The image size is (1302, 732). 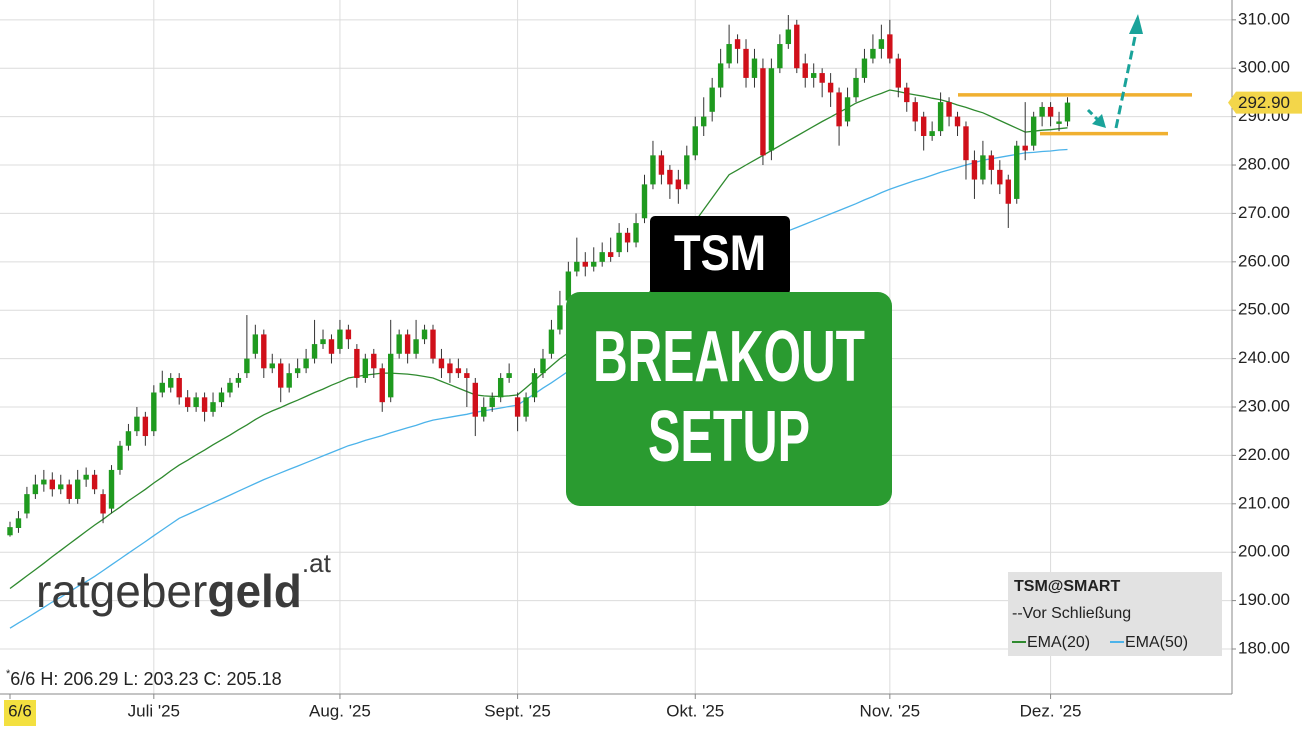 What do you see at coordinates (1067, 586) in the screenshot?
I see `legend-title: TSM@SMART` at bounding box center [1067, 586].